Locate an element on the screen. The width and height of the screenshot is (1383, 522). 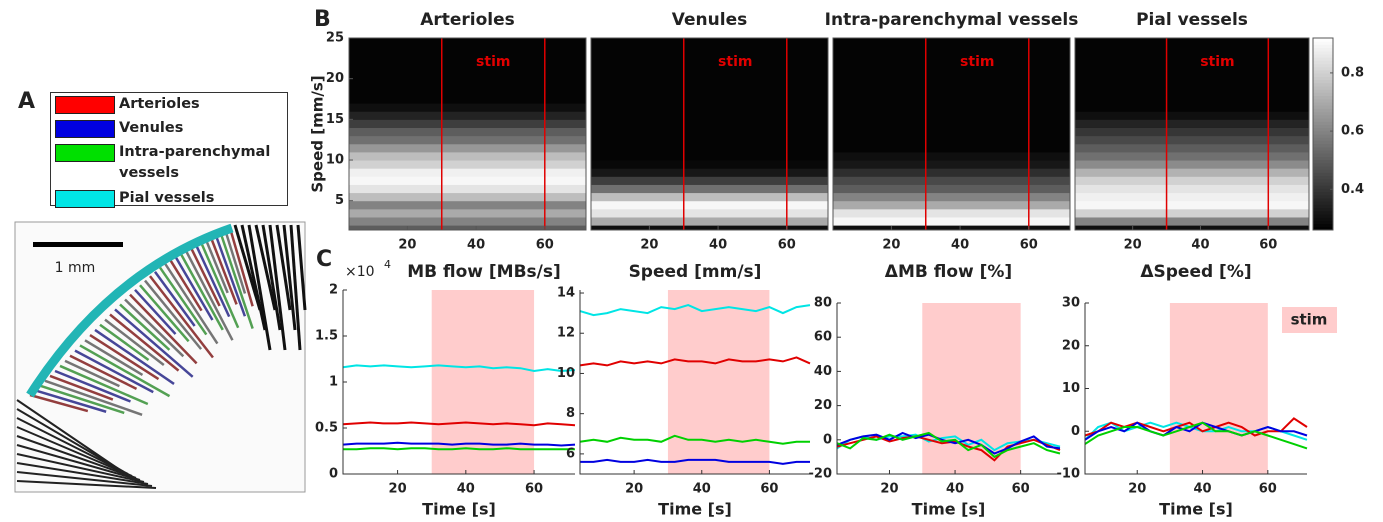
axes is located at coordinates (694, 382).